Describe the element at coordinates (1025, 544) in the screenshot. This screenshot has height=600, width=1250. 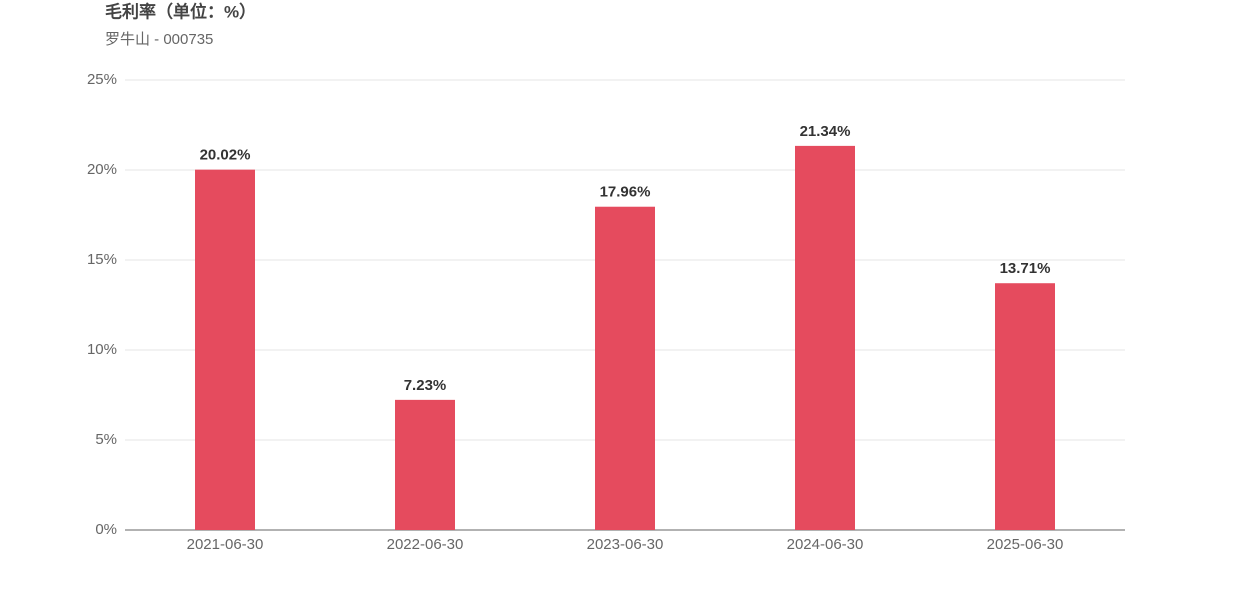
I see `x-tick-label: 2025-06-30` at that location.